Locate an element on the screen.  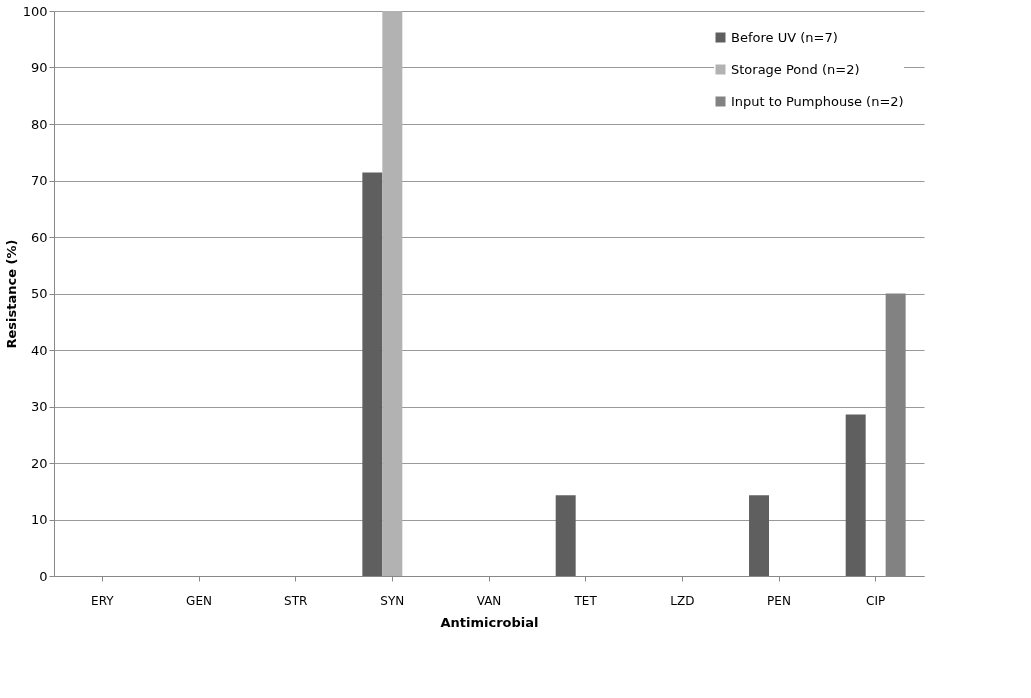
y-tick-label: 60 is located at coordinates (39, 237).